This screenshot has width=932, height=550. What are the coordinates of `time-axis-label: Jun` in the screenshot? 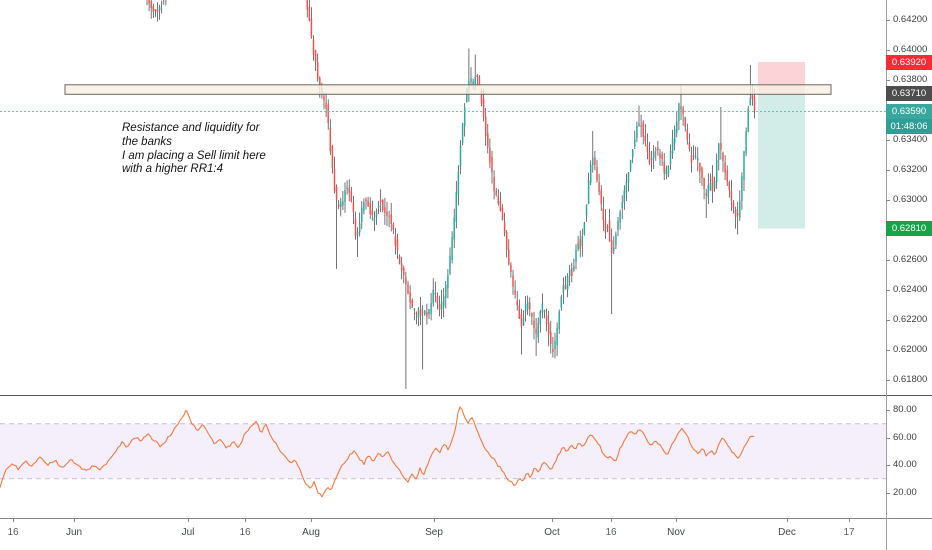 It's located at (74, 532).